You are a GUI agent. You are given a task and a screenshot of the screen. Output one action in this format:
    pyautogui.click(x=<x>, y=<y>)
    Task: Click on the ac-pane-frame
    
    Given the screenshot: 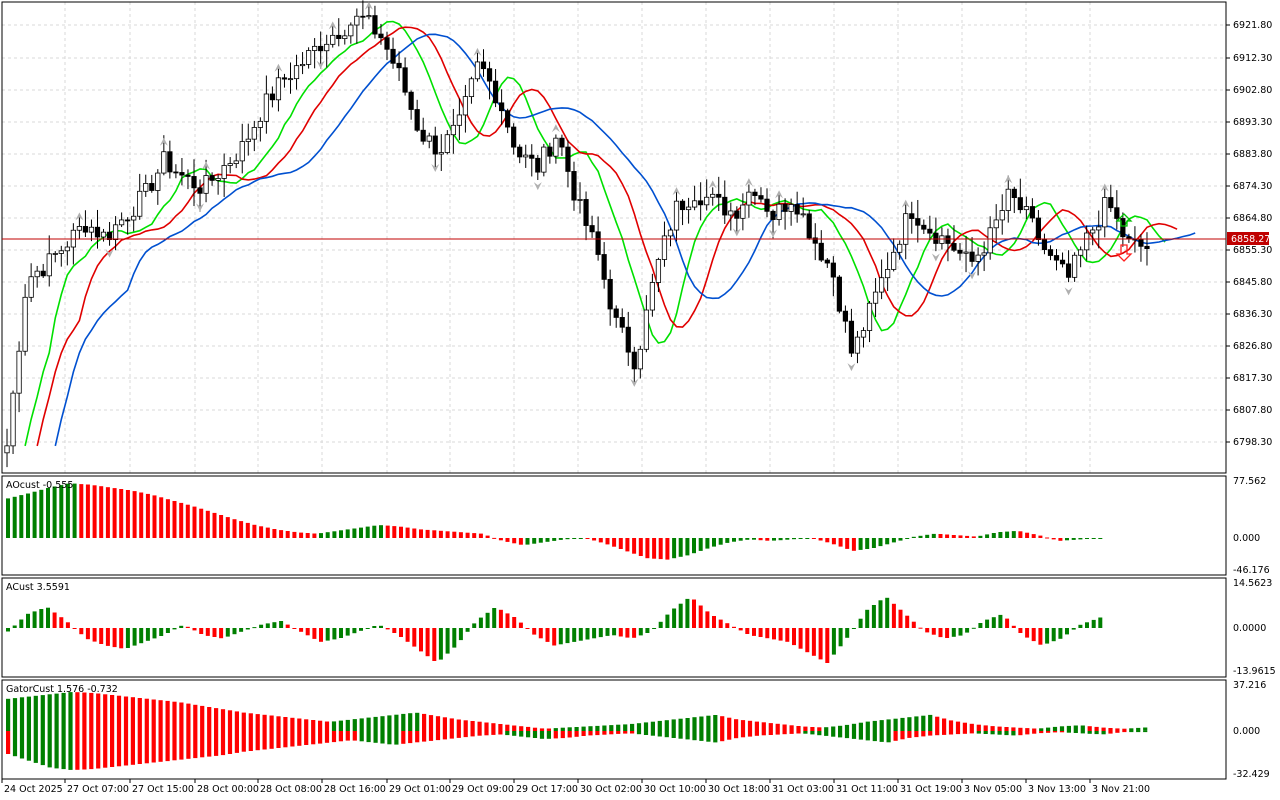 What is the action you would take?
    pyautogui.click(x=614, y=627)
    